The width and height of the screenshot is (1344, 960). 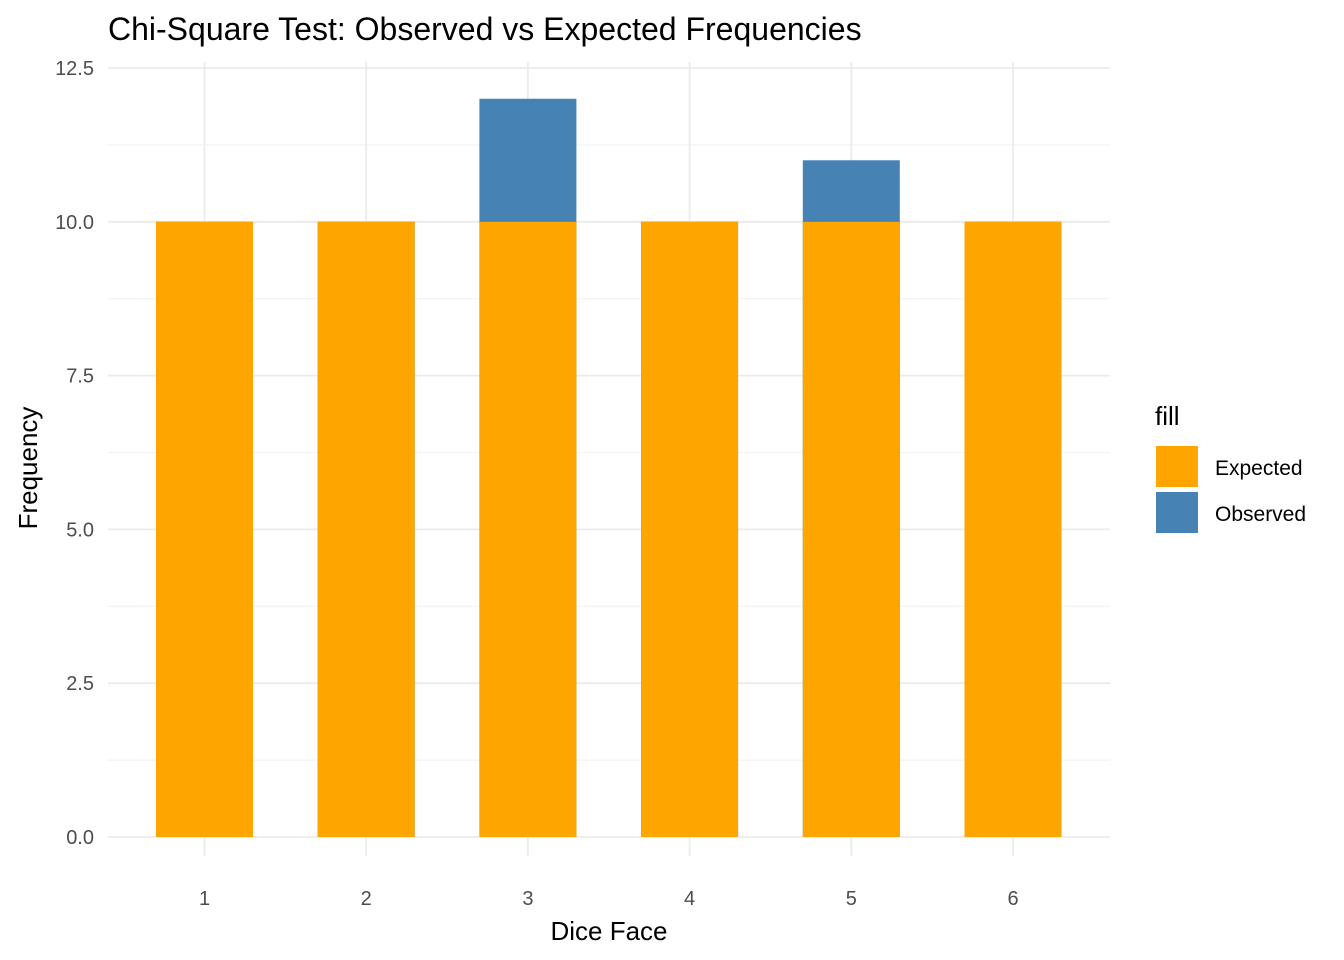 I want to click on y-tick-label: 5.0, so click(x=80, y=530).